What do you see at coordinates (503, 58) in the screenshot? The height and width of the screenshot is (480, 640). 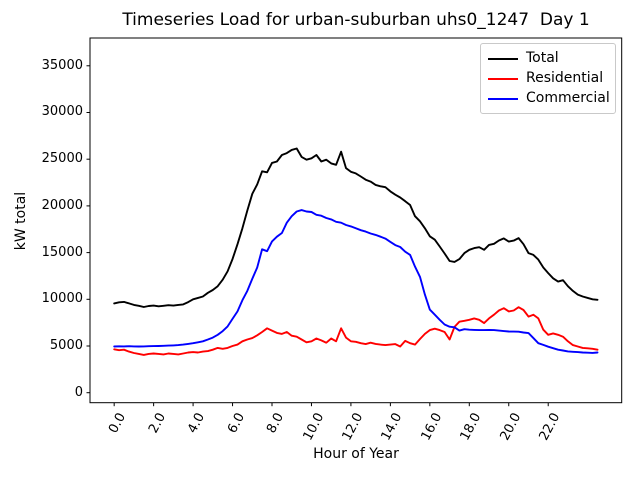 I see `legend-line-total` at bounding box center [503, 58].